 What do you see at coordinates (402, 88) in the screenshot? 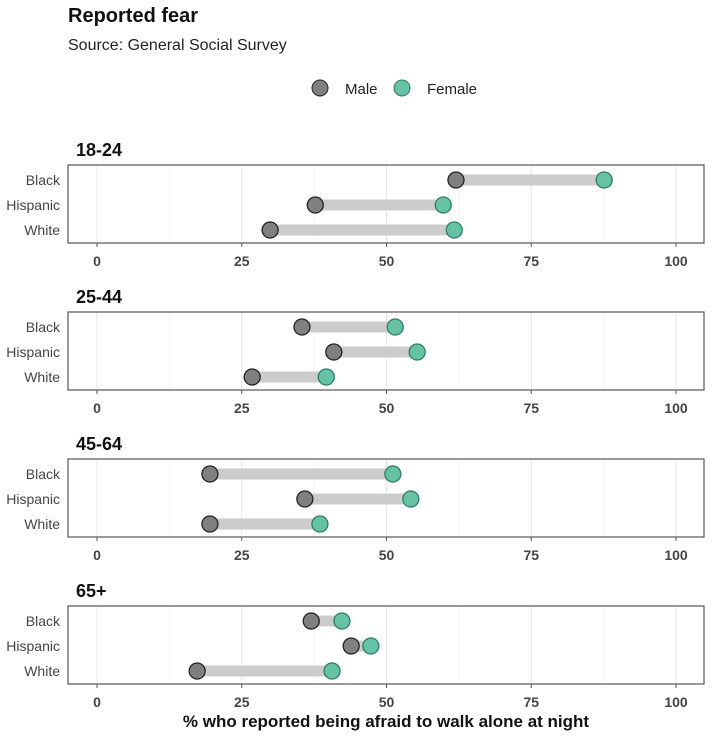
I see `legend-female-marker` at bounding box center [402, 88].